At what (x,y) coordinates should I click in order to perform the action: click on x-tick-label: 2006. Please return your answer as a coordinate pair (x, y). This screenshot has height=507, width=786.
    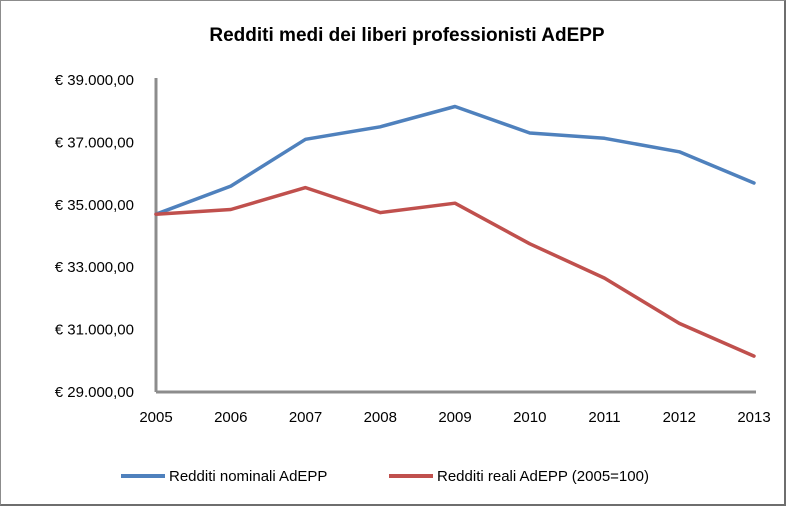
    Looking at the image, I should click on (230, 417).